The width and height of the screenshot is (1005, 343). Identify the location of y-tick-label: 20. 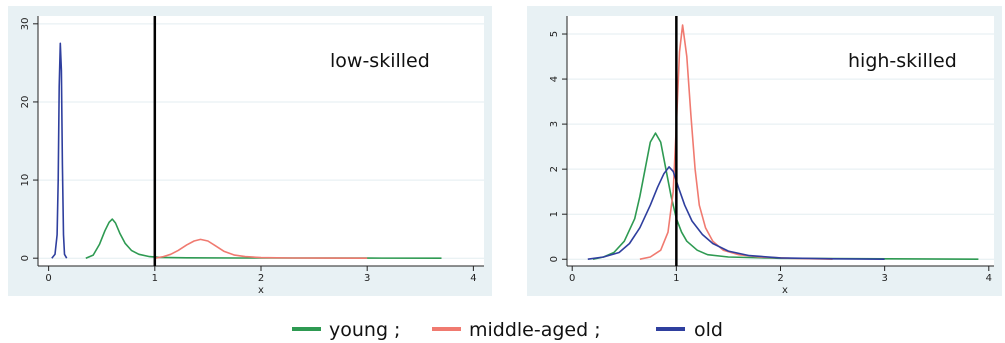
(25, 102).